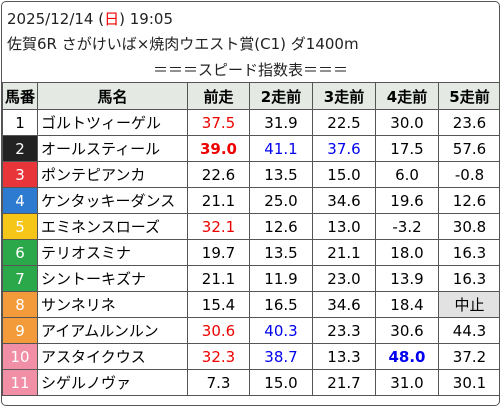 Image resolution: width=501 pixels, height=407 pixels. I want to click on row: 9 アイアムルンルン 30.6 40.3 23.3 30.6 44.3, so click(250, 330).